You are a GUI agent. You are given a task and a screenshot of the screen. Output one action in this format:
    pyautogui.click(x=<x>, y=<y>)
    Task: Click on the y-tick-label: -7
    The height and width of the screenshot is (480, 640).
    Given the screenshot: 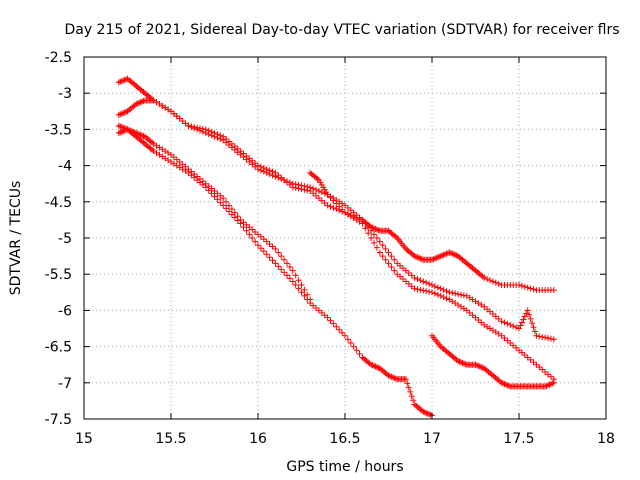 What is the action you would take?
    pyautogui.click(x=65, y=384)
    